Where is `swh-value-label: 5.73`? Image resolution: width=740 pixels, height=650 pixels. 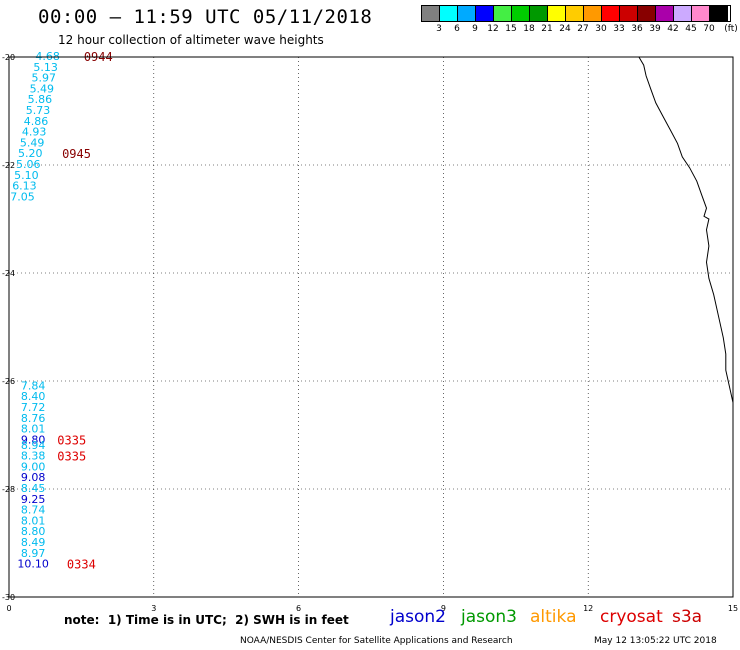 swh-value-label: 5.73 is located at coordinates (38, 110).